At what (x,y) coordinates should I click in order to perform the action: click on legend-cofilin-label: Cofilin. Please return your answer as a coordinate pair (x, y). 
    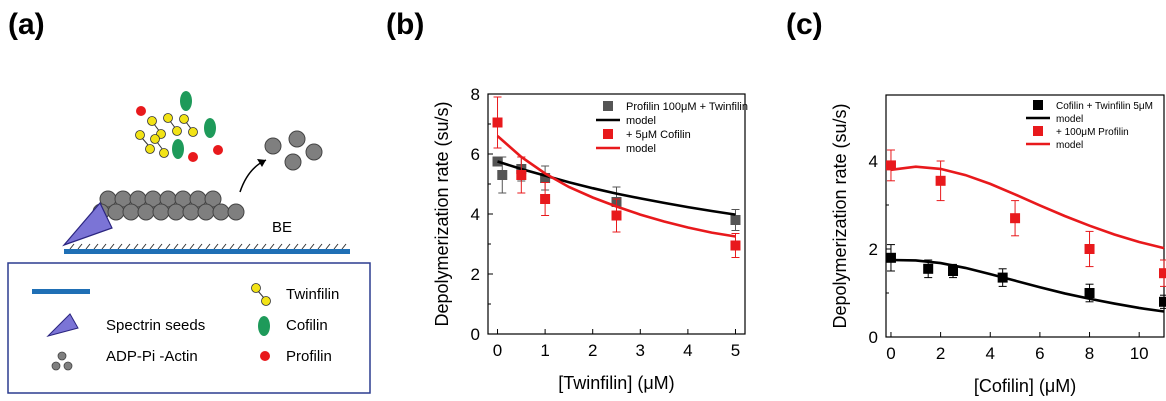
    Looking at the image, I should click on (307, 325).